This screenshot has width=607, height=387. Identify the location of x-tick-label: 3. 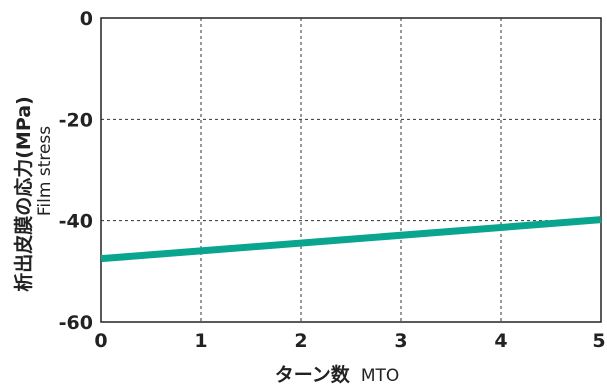
(400, 341).